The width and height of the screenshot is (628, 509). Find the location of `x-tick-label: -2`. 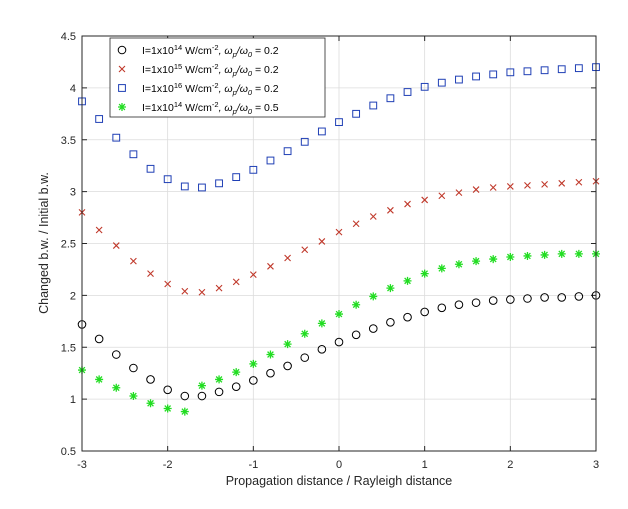

x-tick-label: -2 is located at coordinates (168, 465).